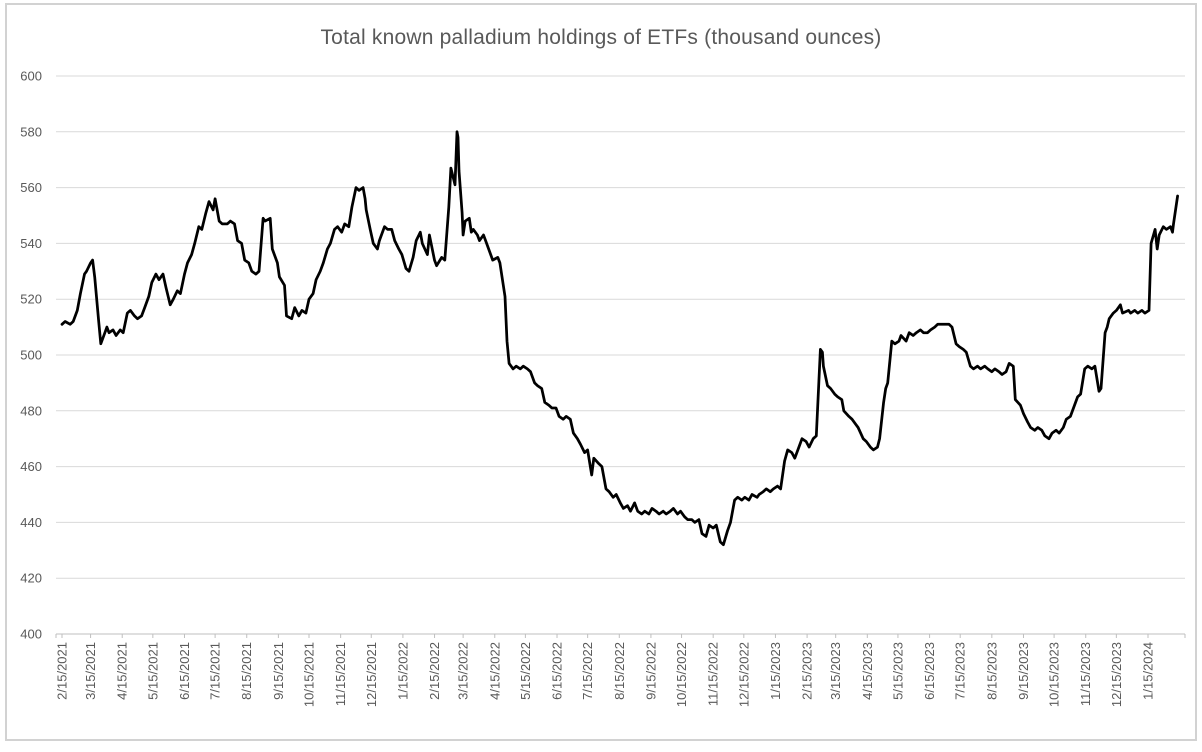  I want to click on x-axis-tick-label: 6/15/2022, so click(557, 671).